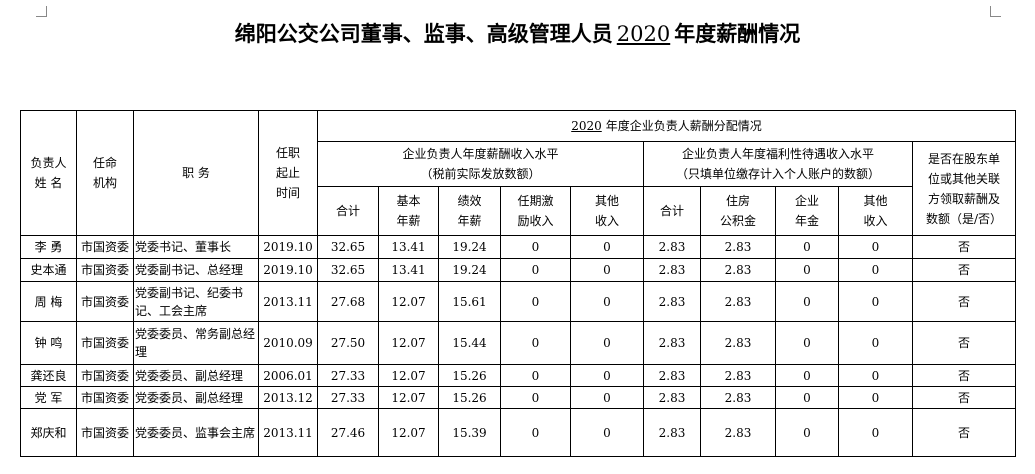 Image resolution: width=1035 pixels, height=474 pixels. I want to click on header-cell: 任职 起止 时间, so click(288, 173).